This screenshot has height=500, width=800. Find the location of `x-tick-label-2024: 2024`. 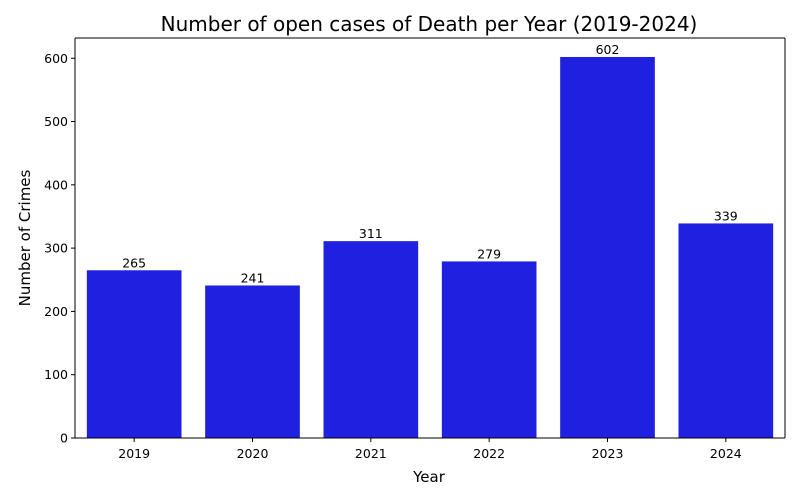

x-tick-label-2024: 2024 is located at coordinates (726, 453).